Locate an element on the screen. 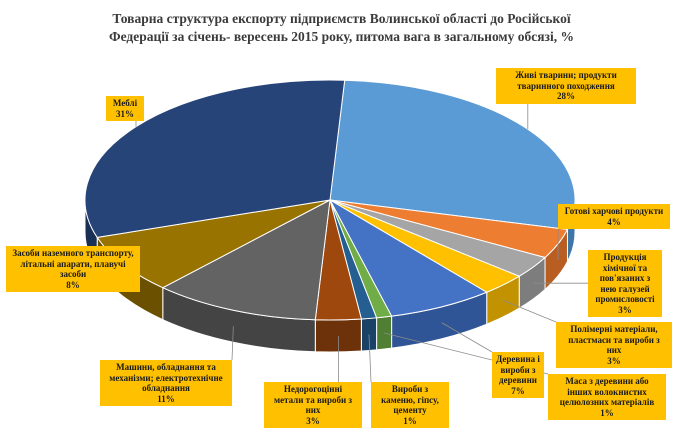 This screenshot has width=683, height=432. label-wood: Деревина і вироби з деревини 7% is located at coordinates (518, 375).